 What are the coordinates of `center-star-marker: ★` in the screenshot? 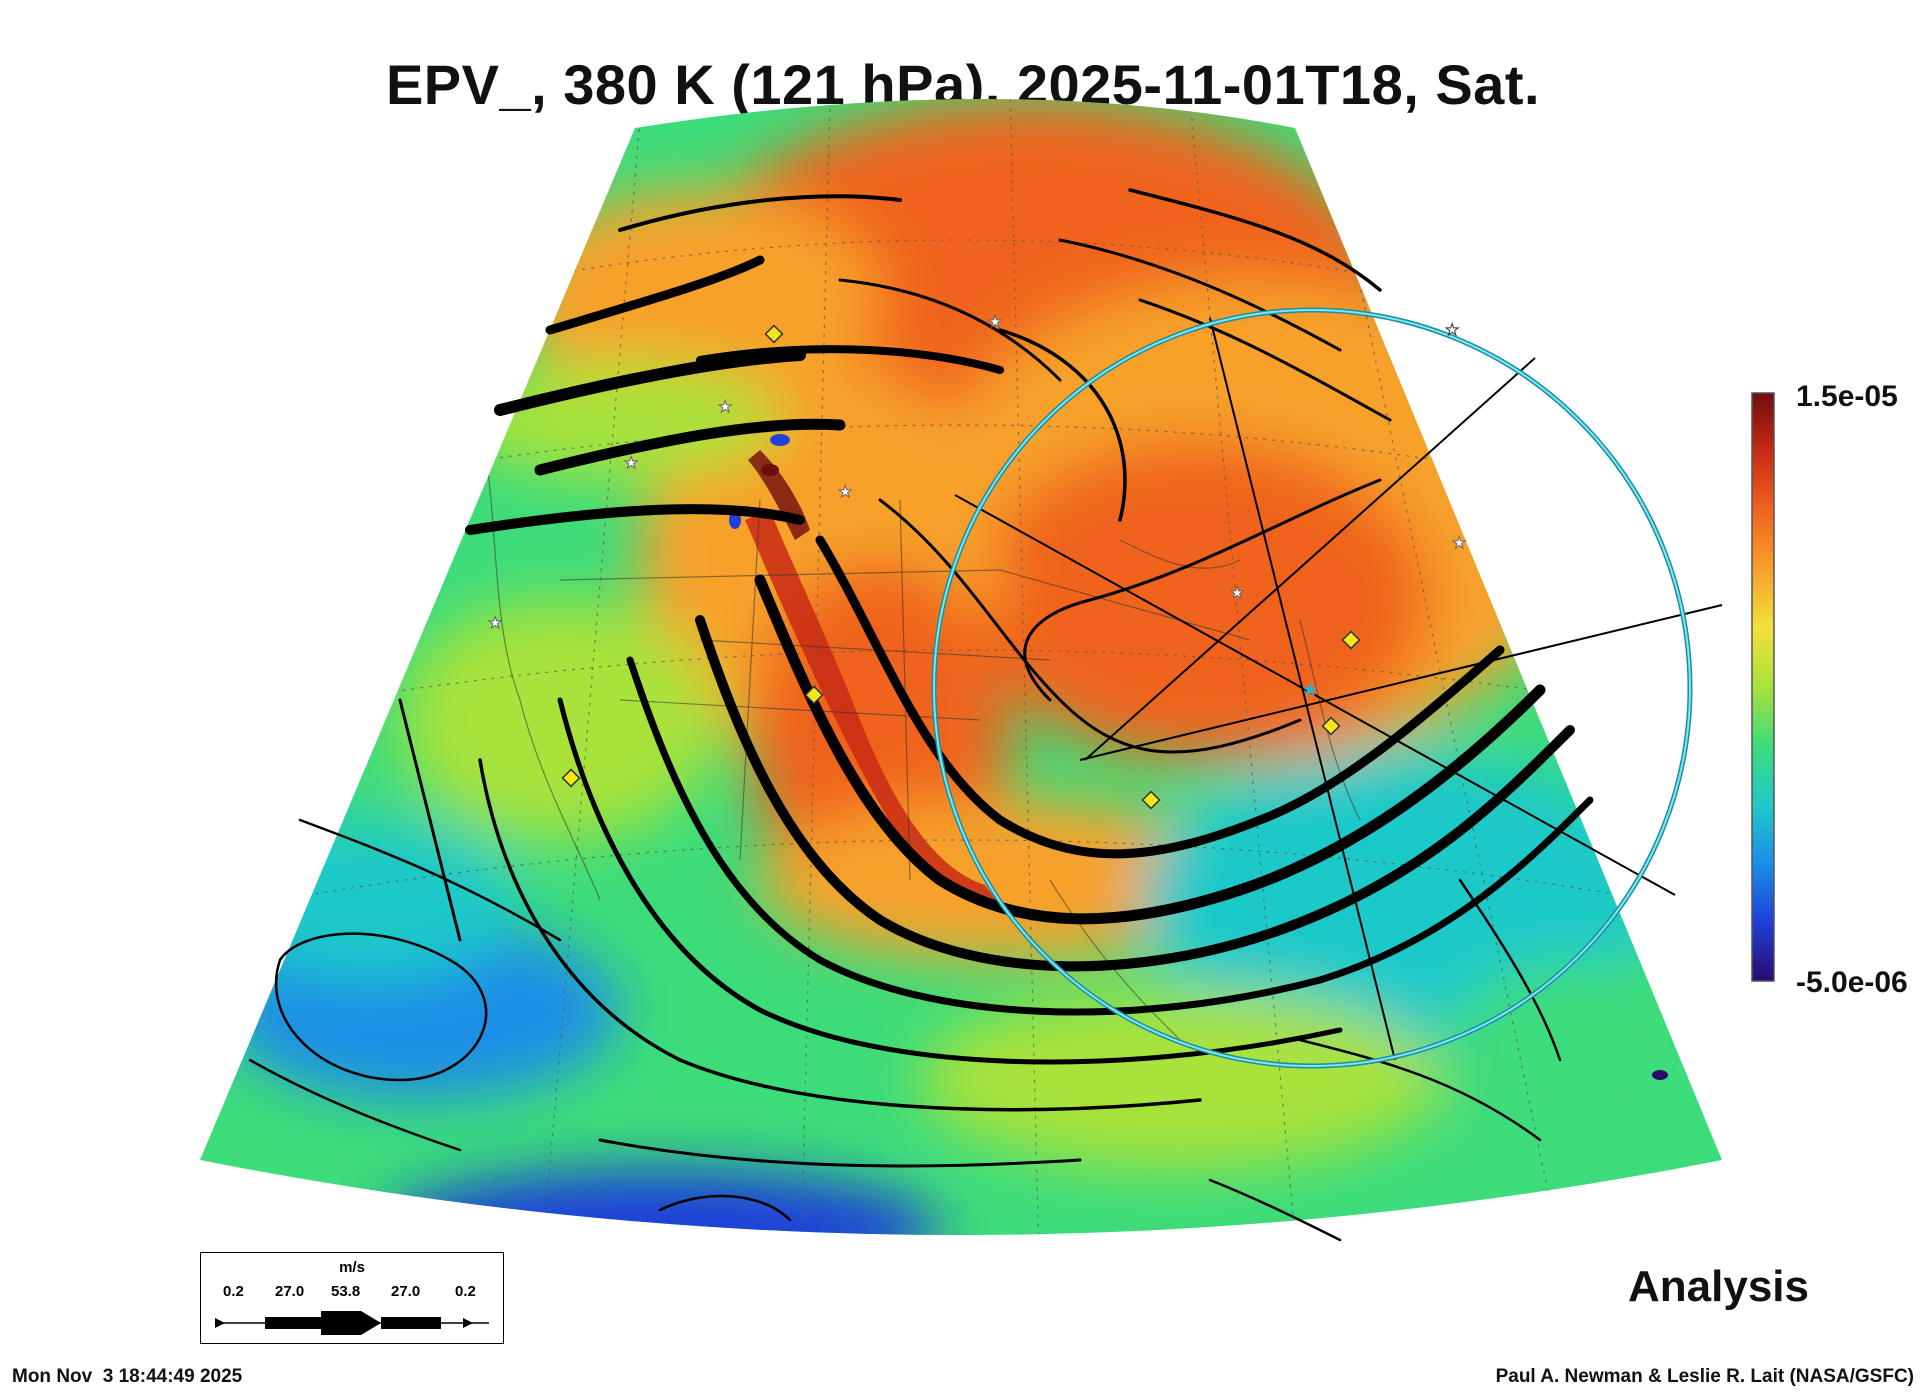 It's located at (1310, 690).